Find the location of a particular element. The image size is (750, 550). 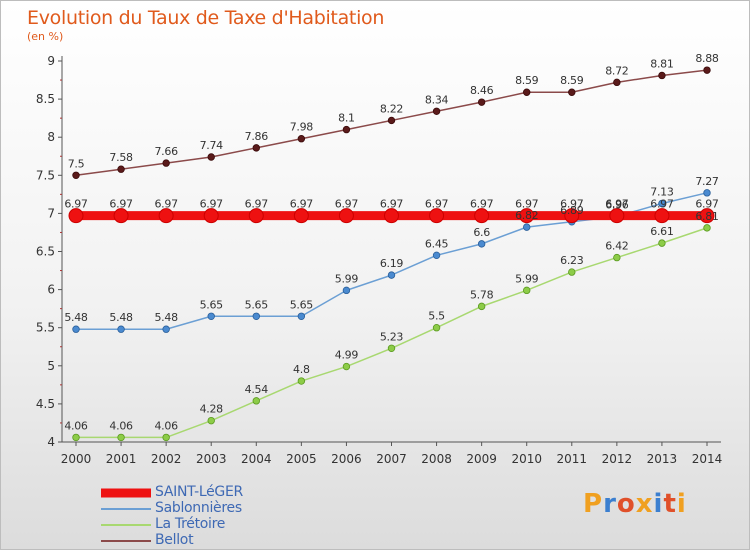

series-3-label-12: 8.72 is located at coordinates (616, 70).